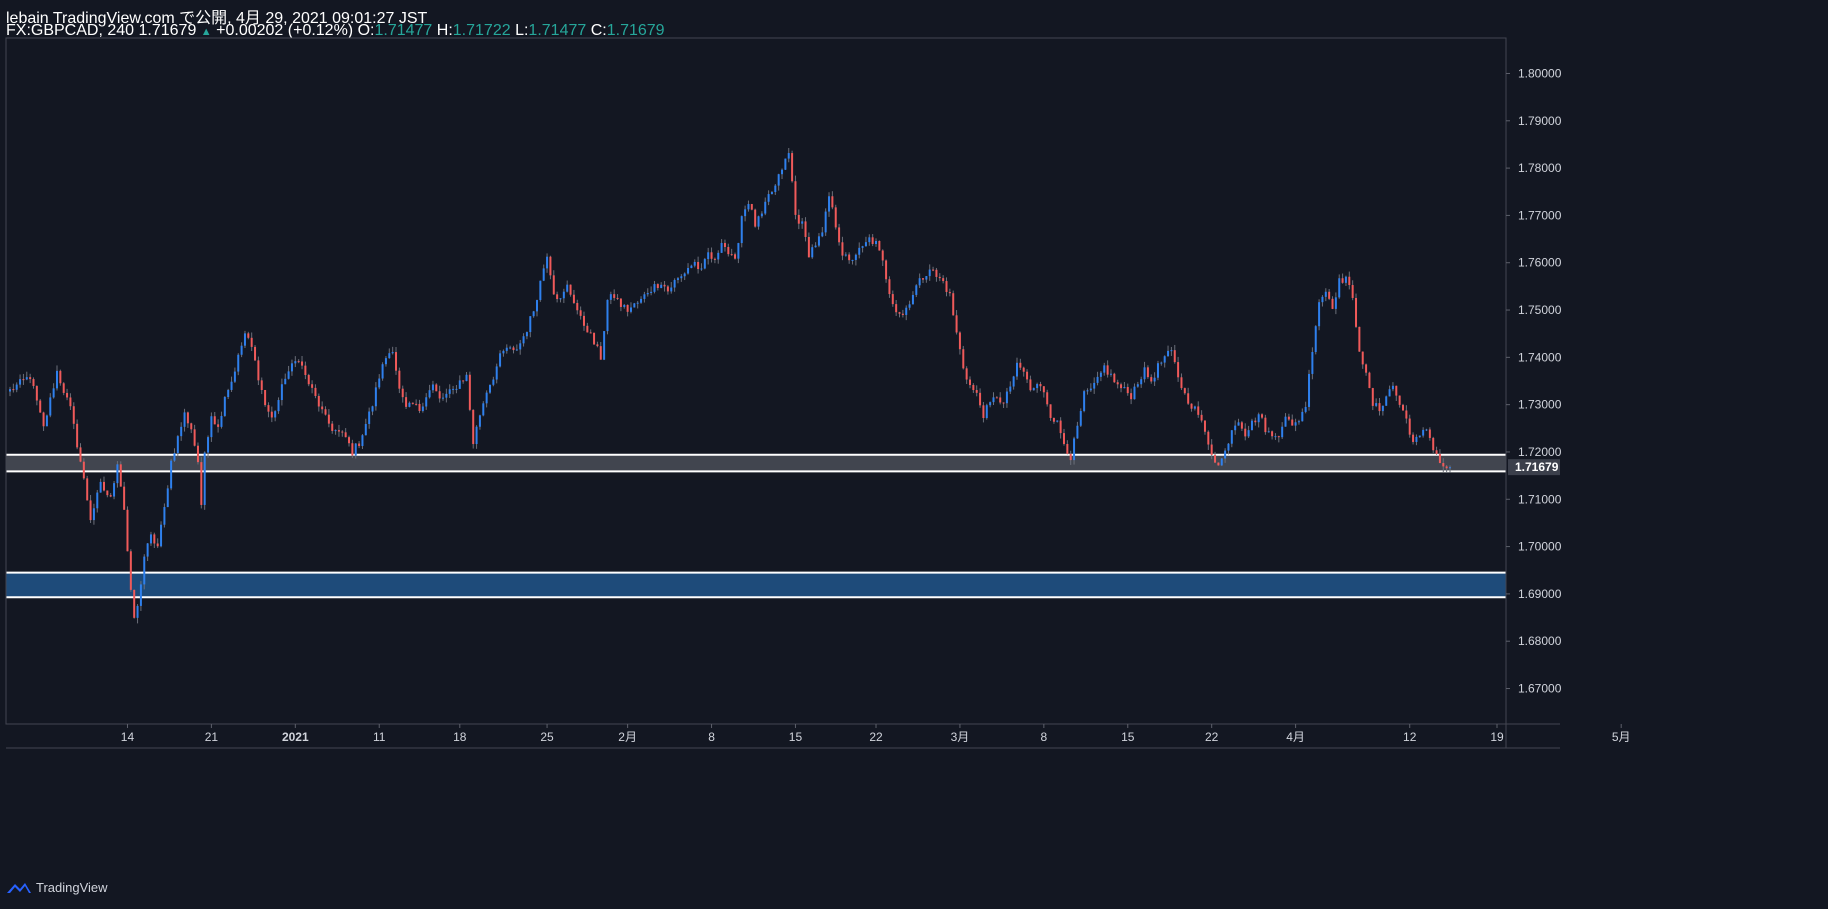  What do you see at coordinates (1044, 737) in the screenshot?
I see `x-tick-label: 8` at bounding box center [1044, 737].